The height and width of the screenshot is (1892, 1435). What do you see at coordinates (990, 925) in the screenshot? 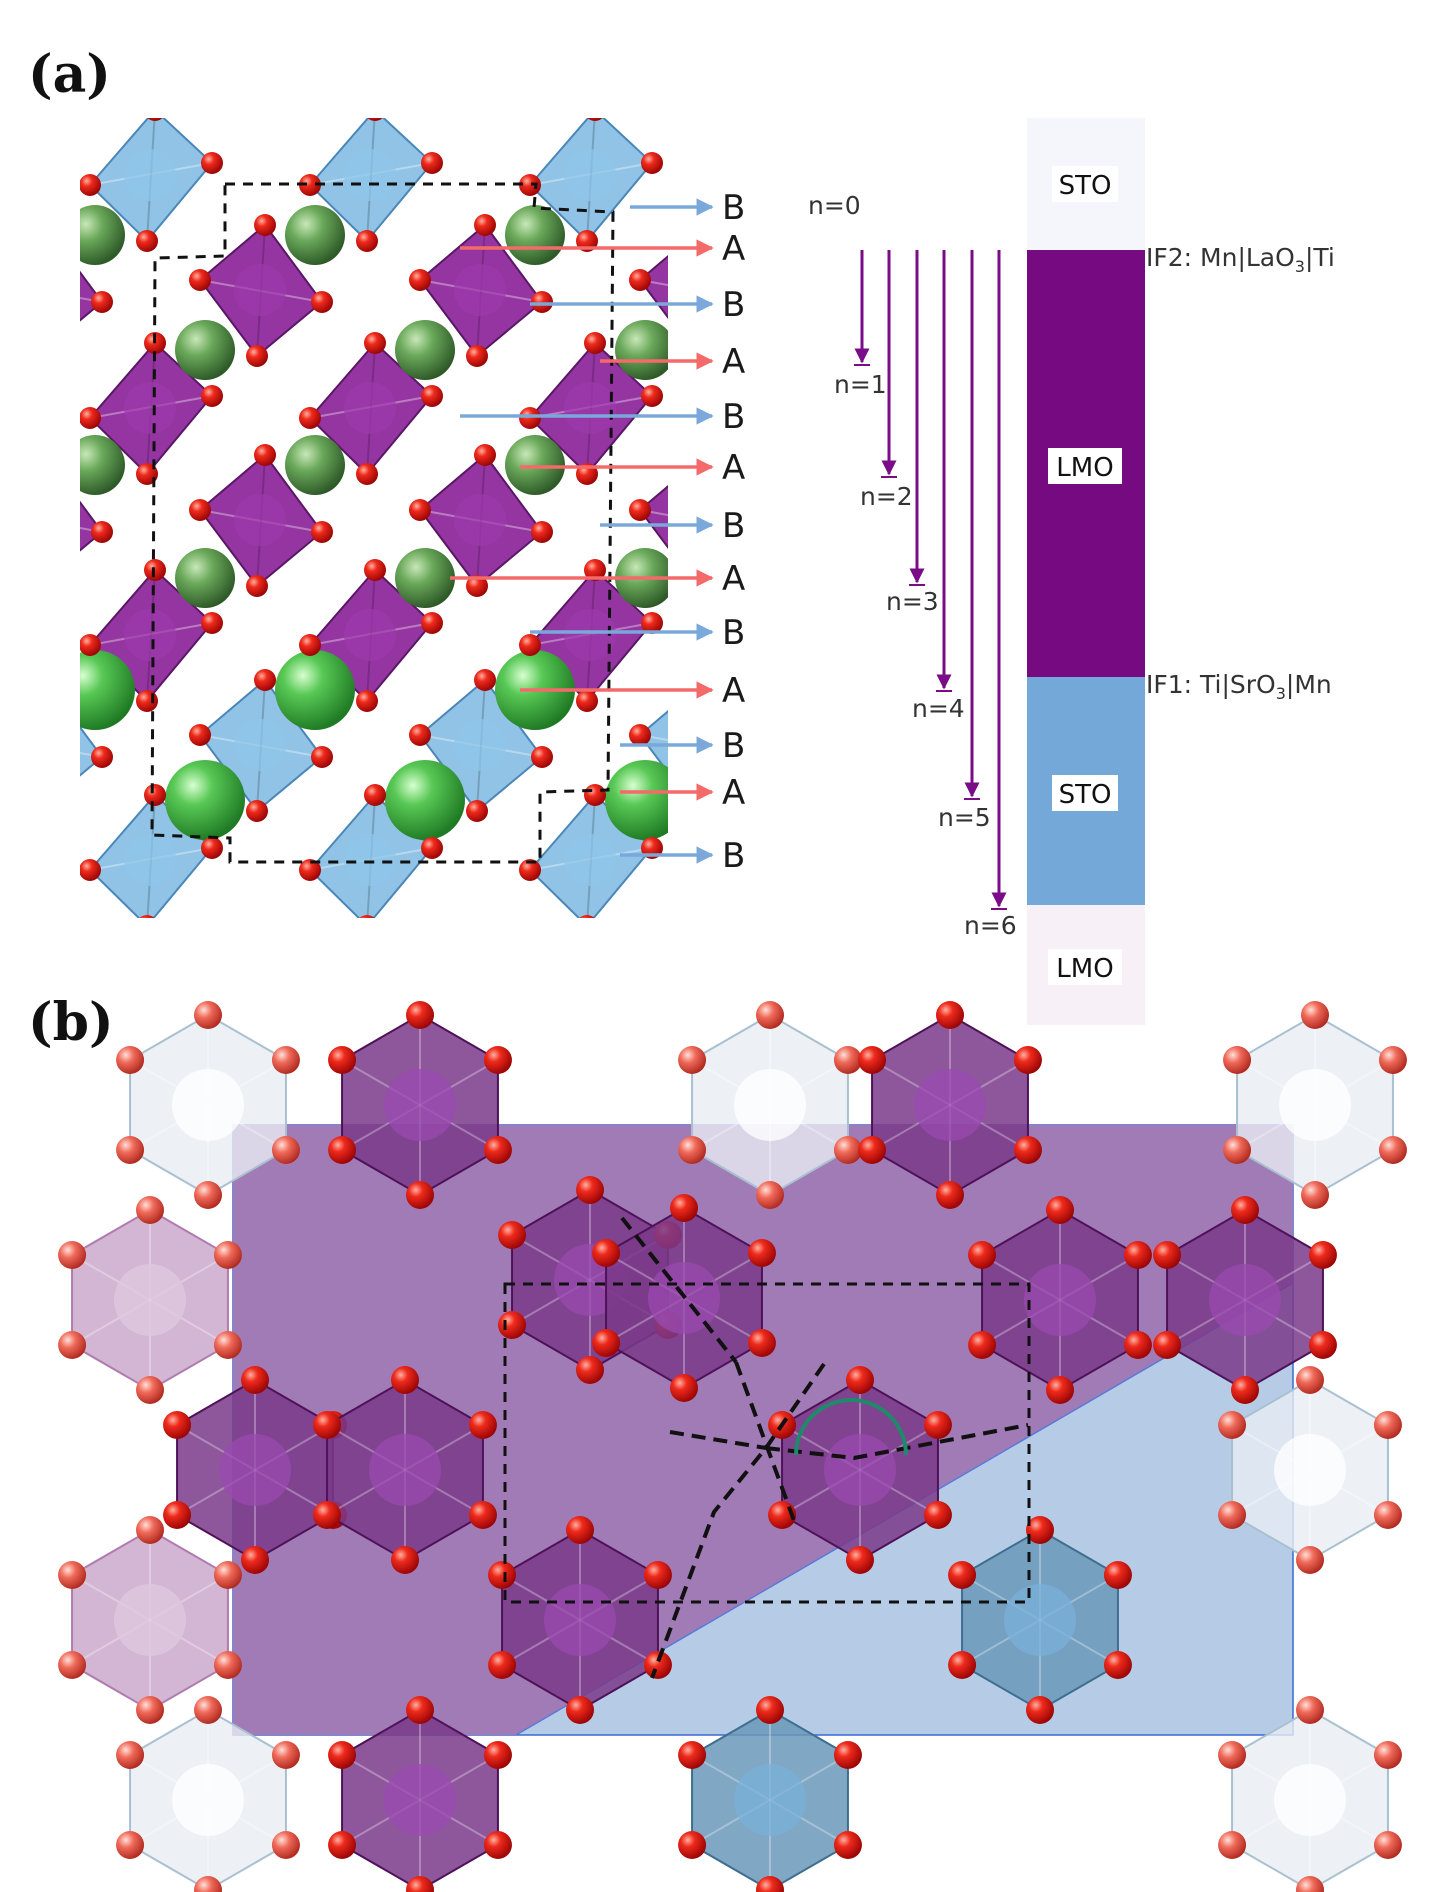
I see `n-label: n=6` at bounding box center [990, 925].